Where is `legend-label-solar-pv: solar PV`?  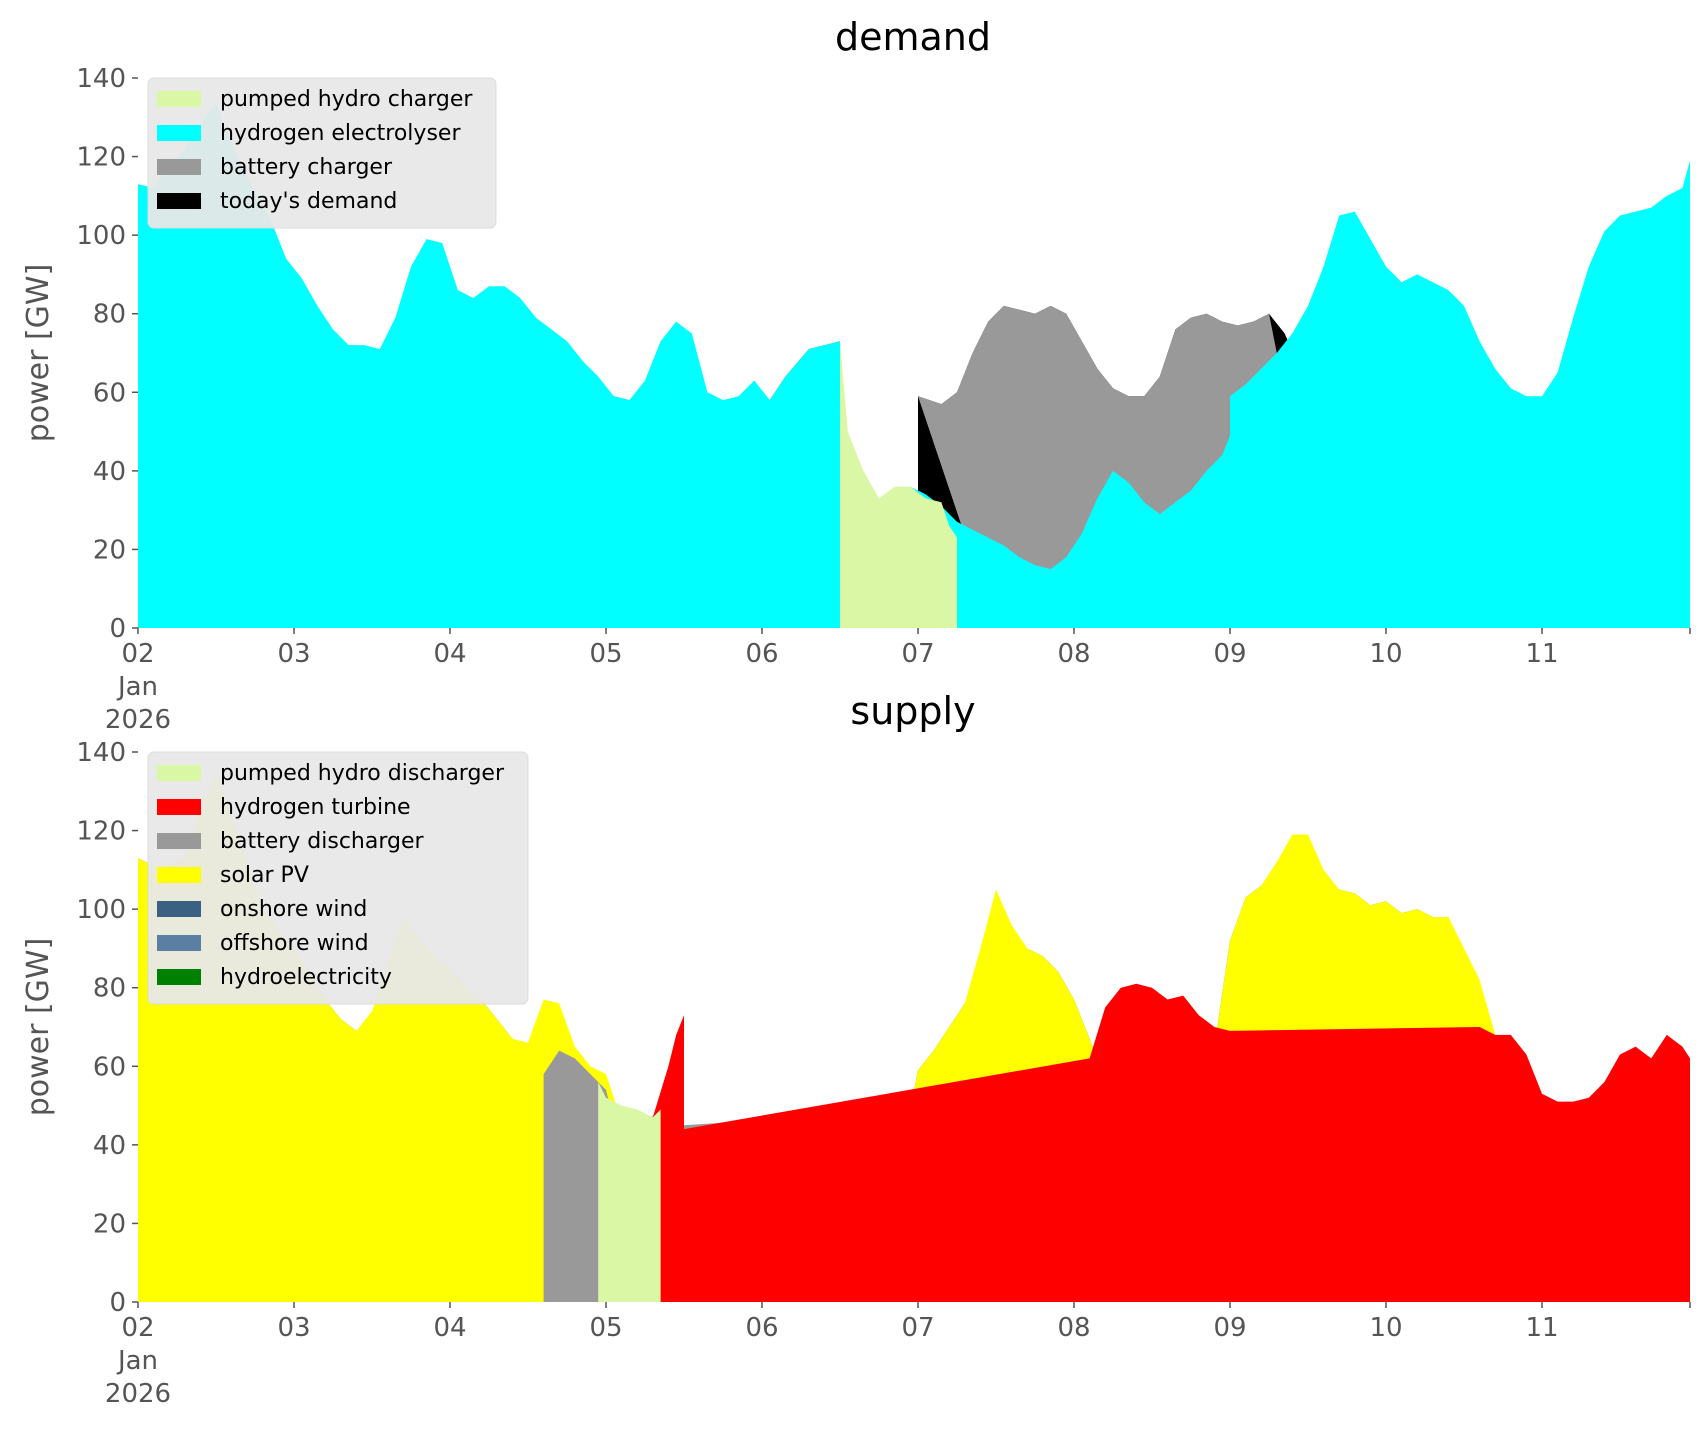
legend-label-solar-pv: solar PV is located at coordinates (264, 875).